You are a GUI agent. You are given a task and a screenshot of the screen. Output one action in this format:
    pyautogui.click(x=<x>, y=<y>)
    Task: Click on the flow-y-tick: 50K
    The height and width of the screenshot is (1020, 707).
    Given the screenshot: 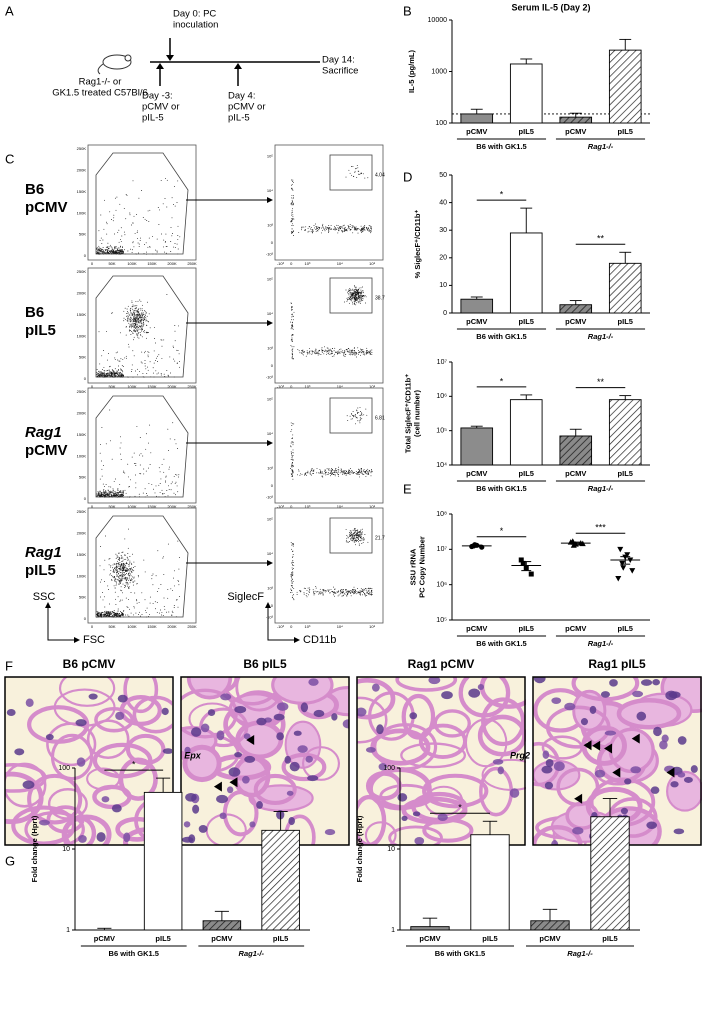 What is the action you would take?
    pyautogui.click(x=82, y=477)
    